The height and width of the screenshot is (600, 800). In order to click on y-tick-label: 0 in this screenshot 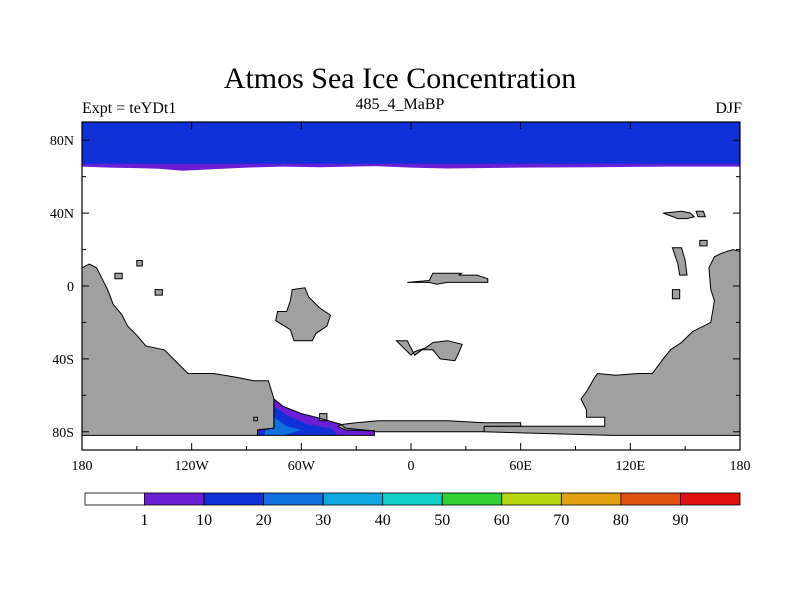, I will do `click(70, 287)`.